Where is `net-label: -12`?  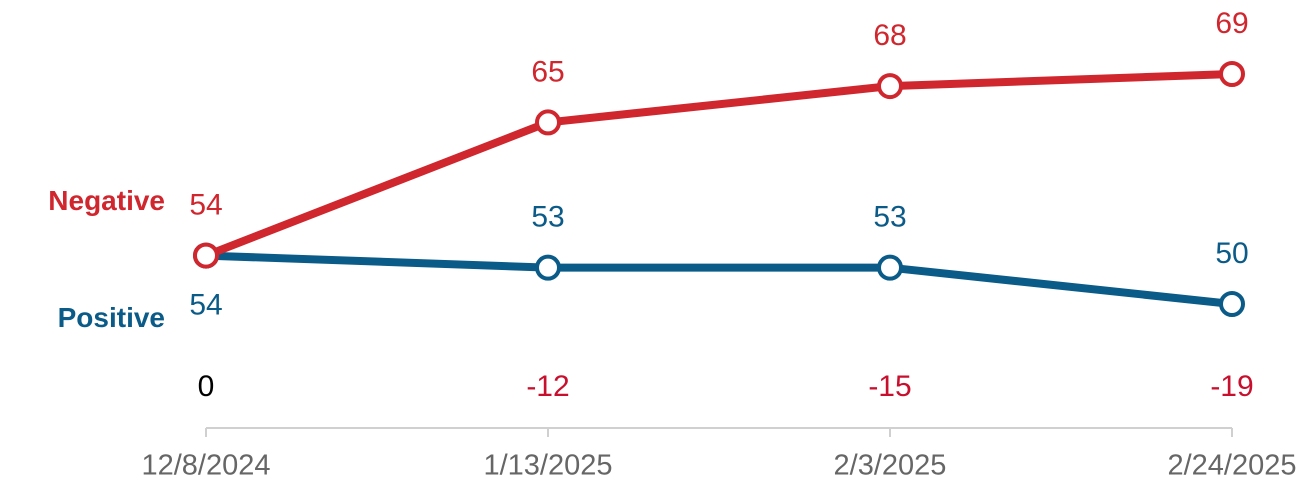 net-label: -12 is located at coordinates (547, 386).